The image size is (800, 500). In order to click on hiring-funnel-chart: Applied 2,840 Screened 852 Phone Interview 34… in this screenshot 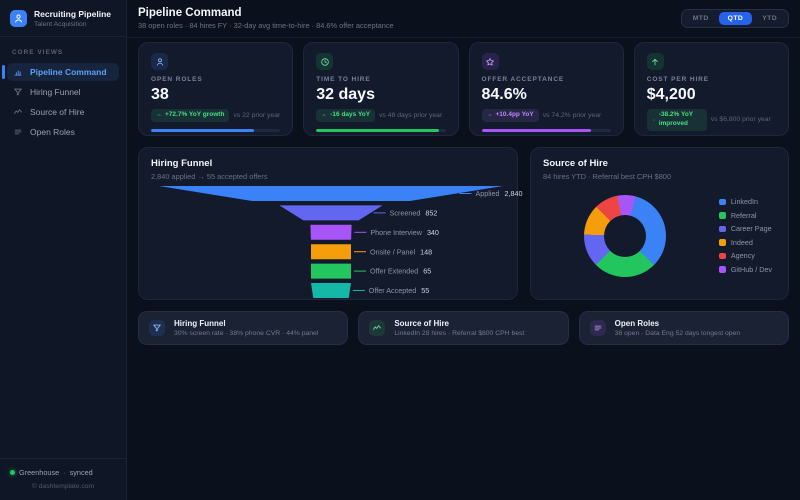, I will do `click(340, 241)`.